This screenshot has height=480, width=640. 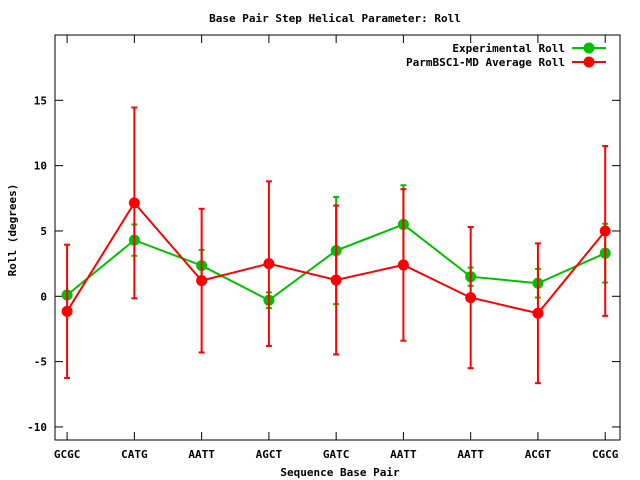 What do you see at coordinates (269, 454) in the screenshot?
I see `x-tick-label: AGCT` at bounding box center [269, 454].